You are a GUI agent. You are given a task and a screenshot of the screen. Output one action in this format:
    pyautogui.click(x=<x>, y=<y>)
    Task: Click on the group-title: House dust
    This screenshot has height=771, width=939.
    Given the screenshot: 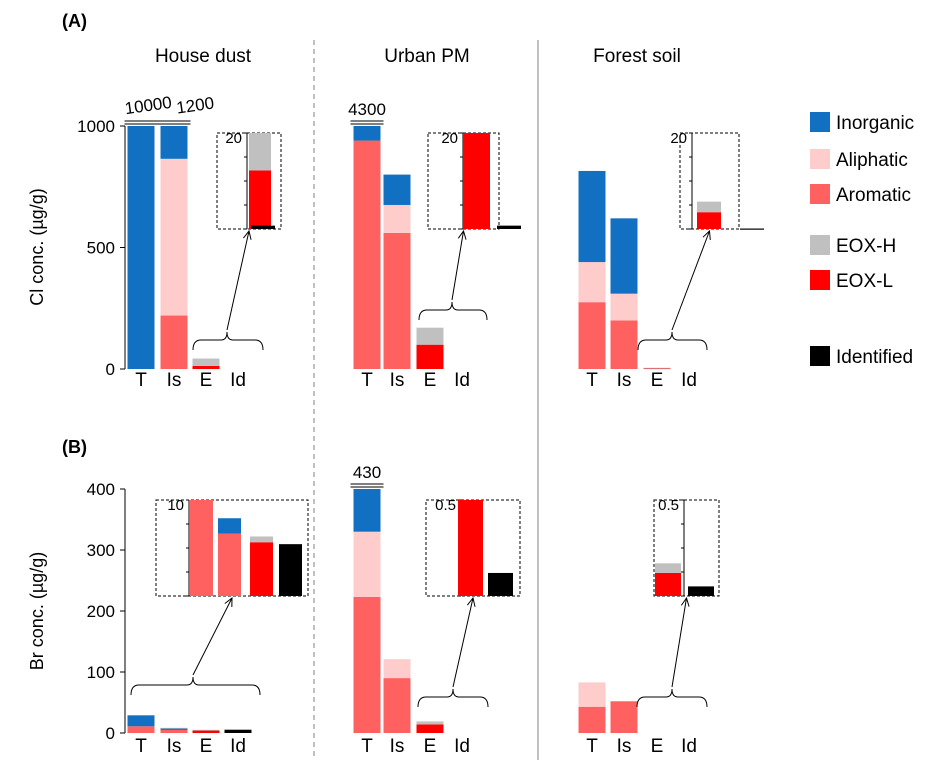 What is the action you would take?
    pyautogui.click(x=203, y=56)
    